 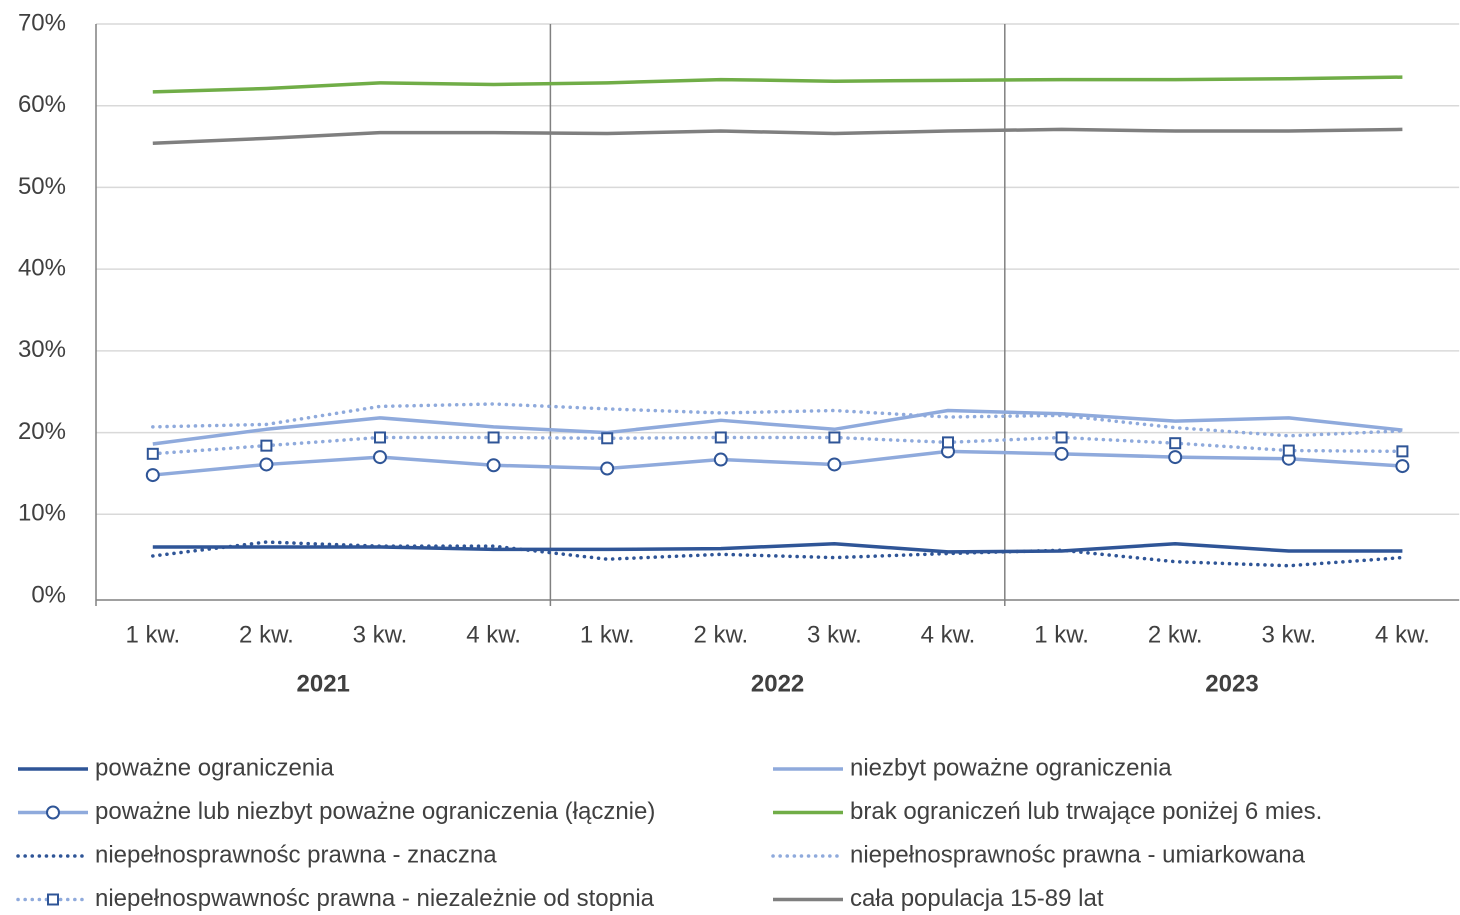 I want to click on x-group-label: 2022, so click(x=777, y=683).